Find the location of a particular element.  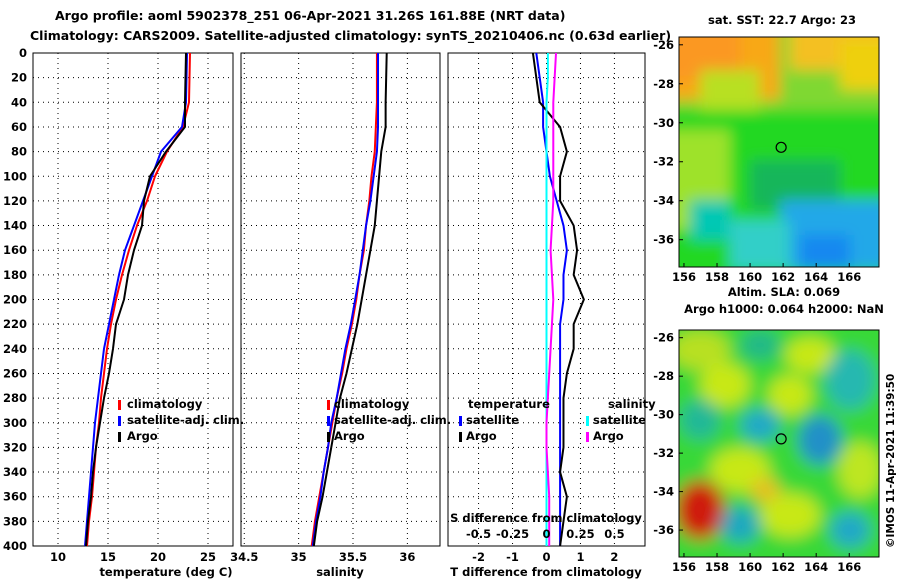

series-line-t-satellite is located at coordinates (551, 299).